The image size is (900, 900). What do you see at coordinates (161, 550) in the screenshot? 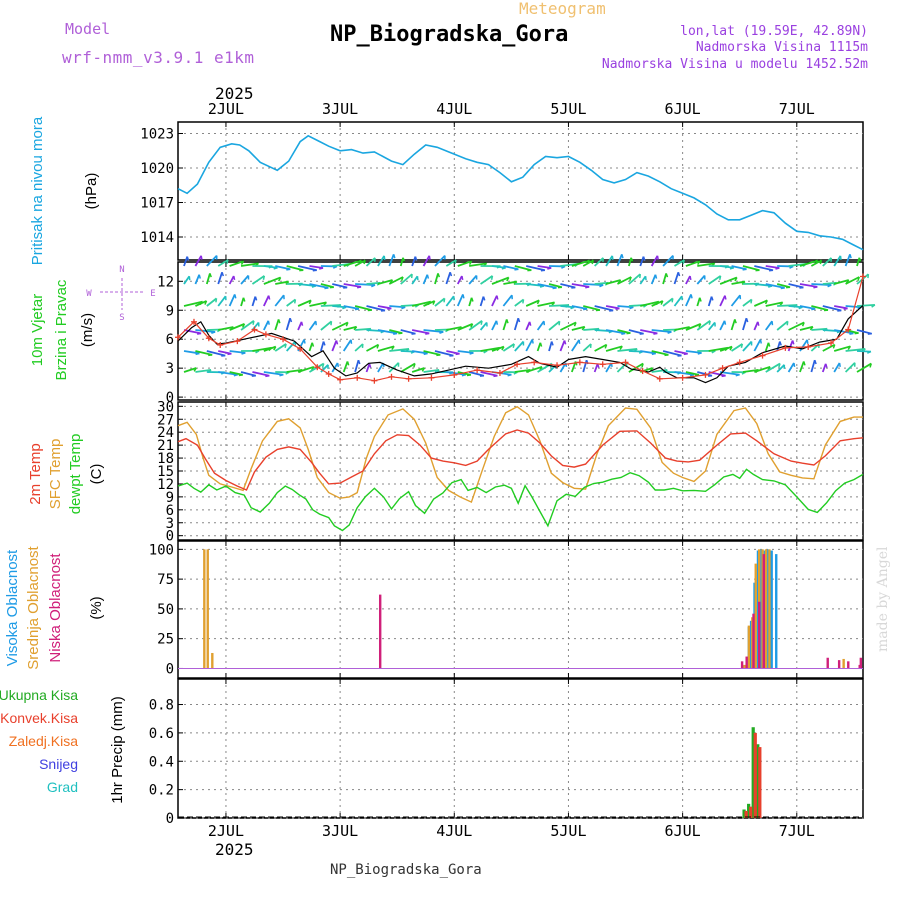
I see `y-tick-label: 100` at bounding box center [161, 550].